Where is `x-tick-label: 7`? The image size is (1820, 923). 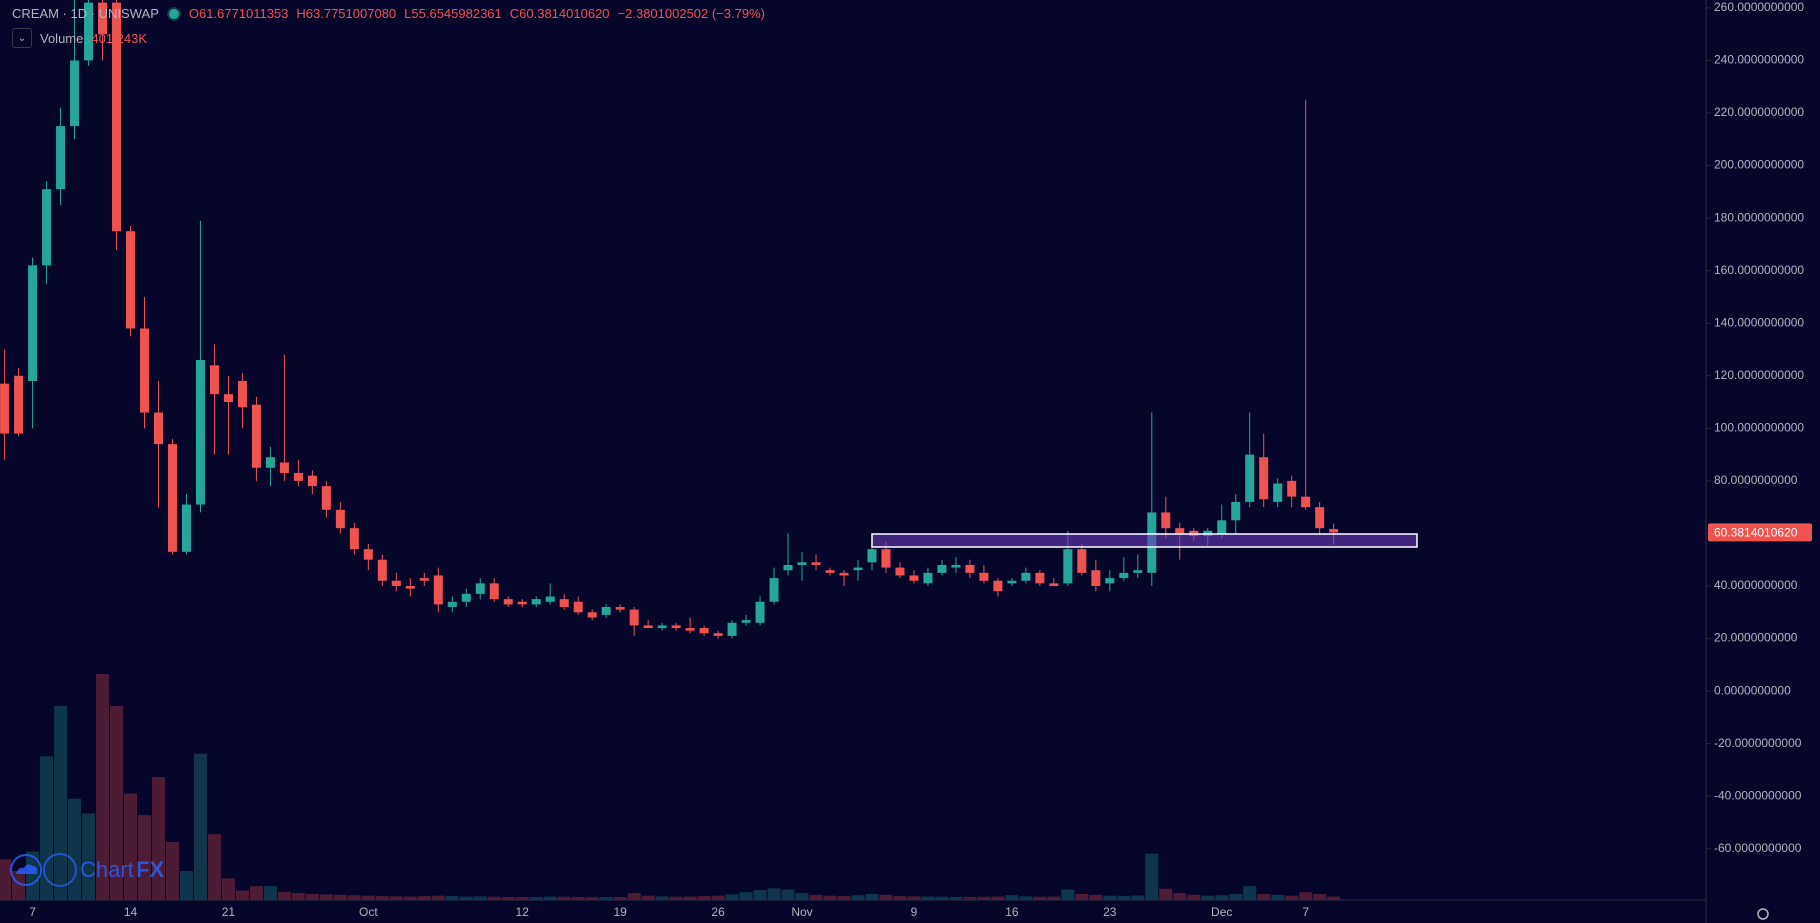 x-tick-label: 7 is located at coordinates (1305, 912).